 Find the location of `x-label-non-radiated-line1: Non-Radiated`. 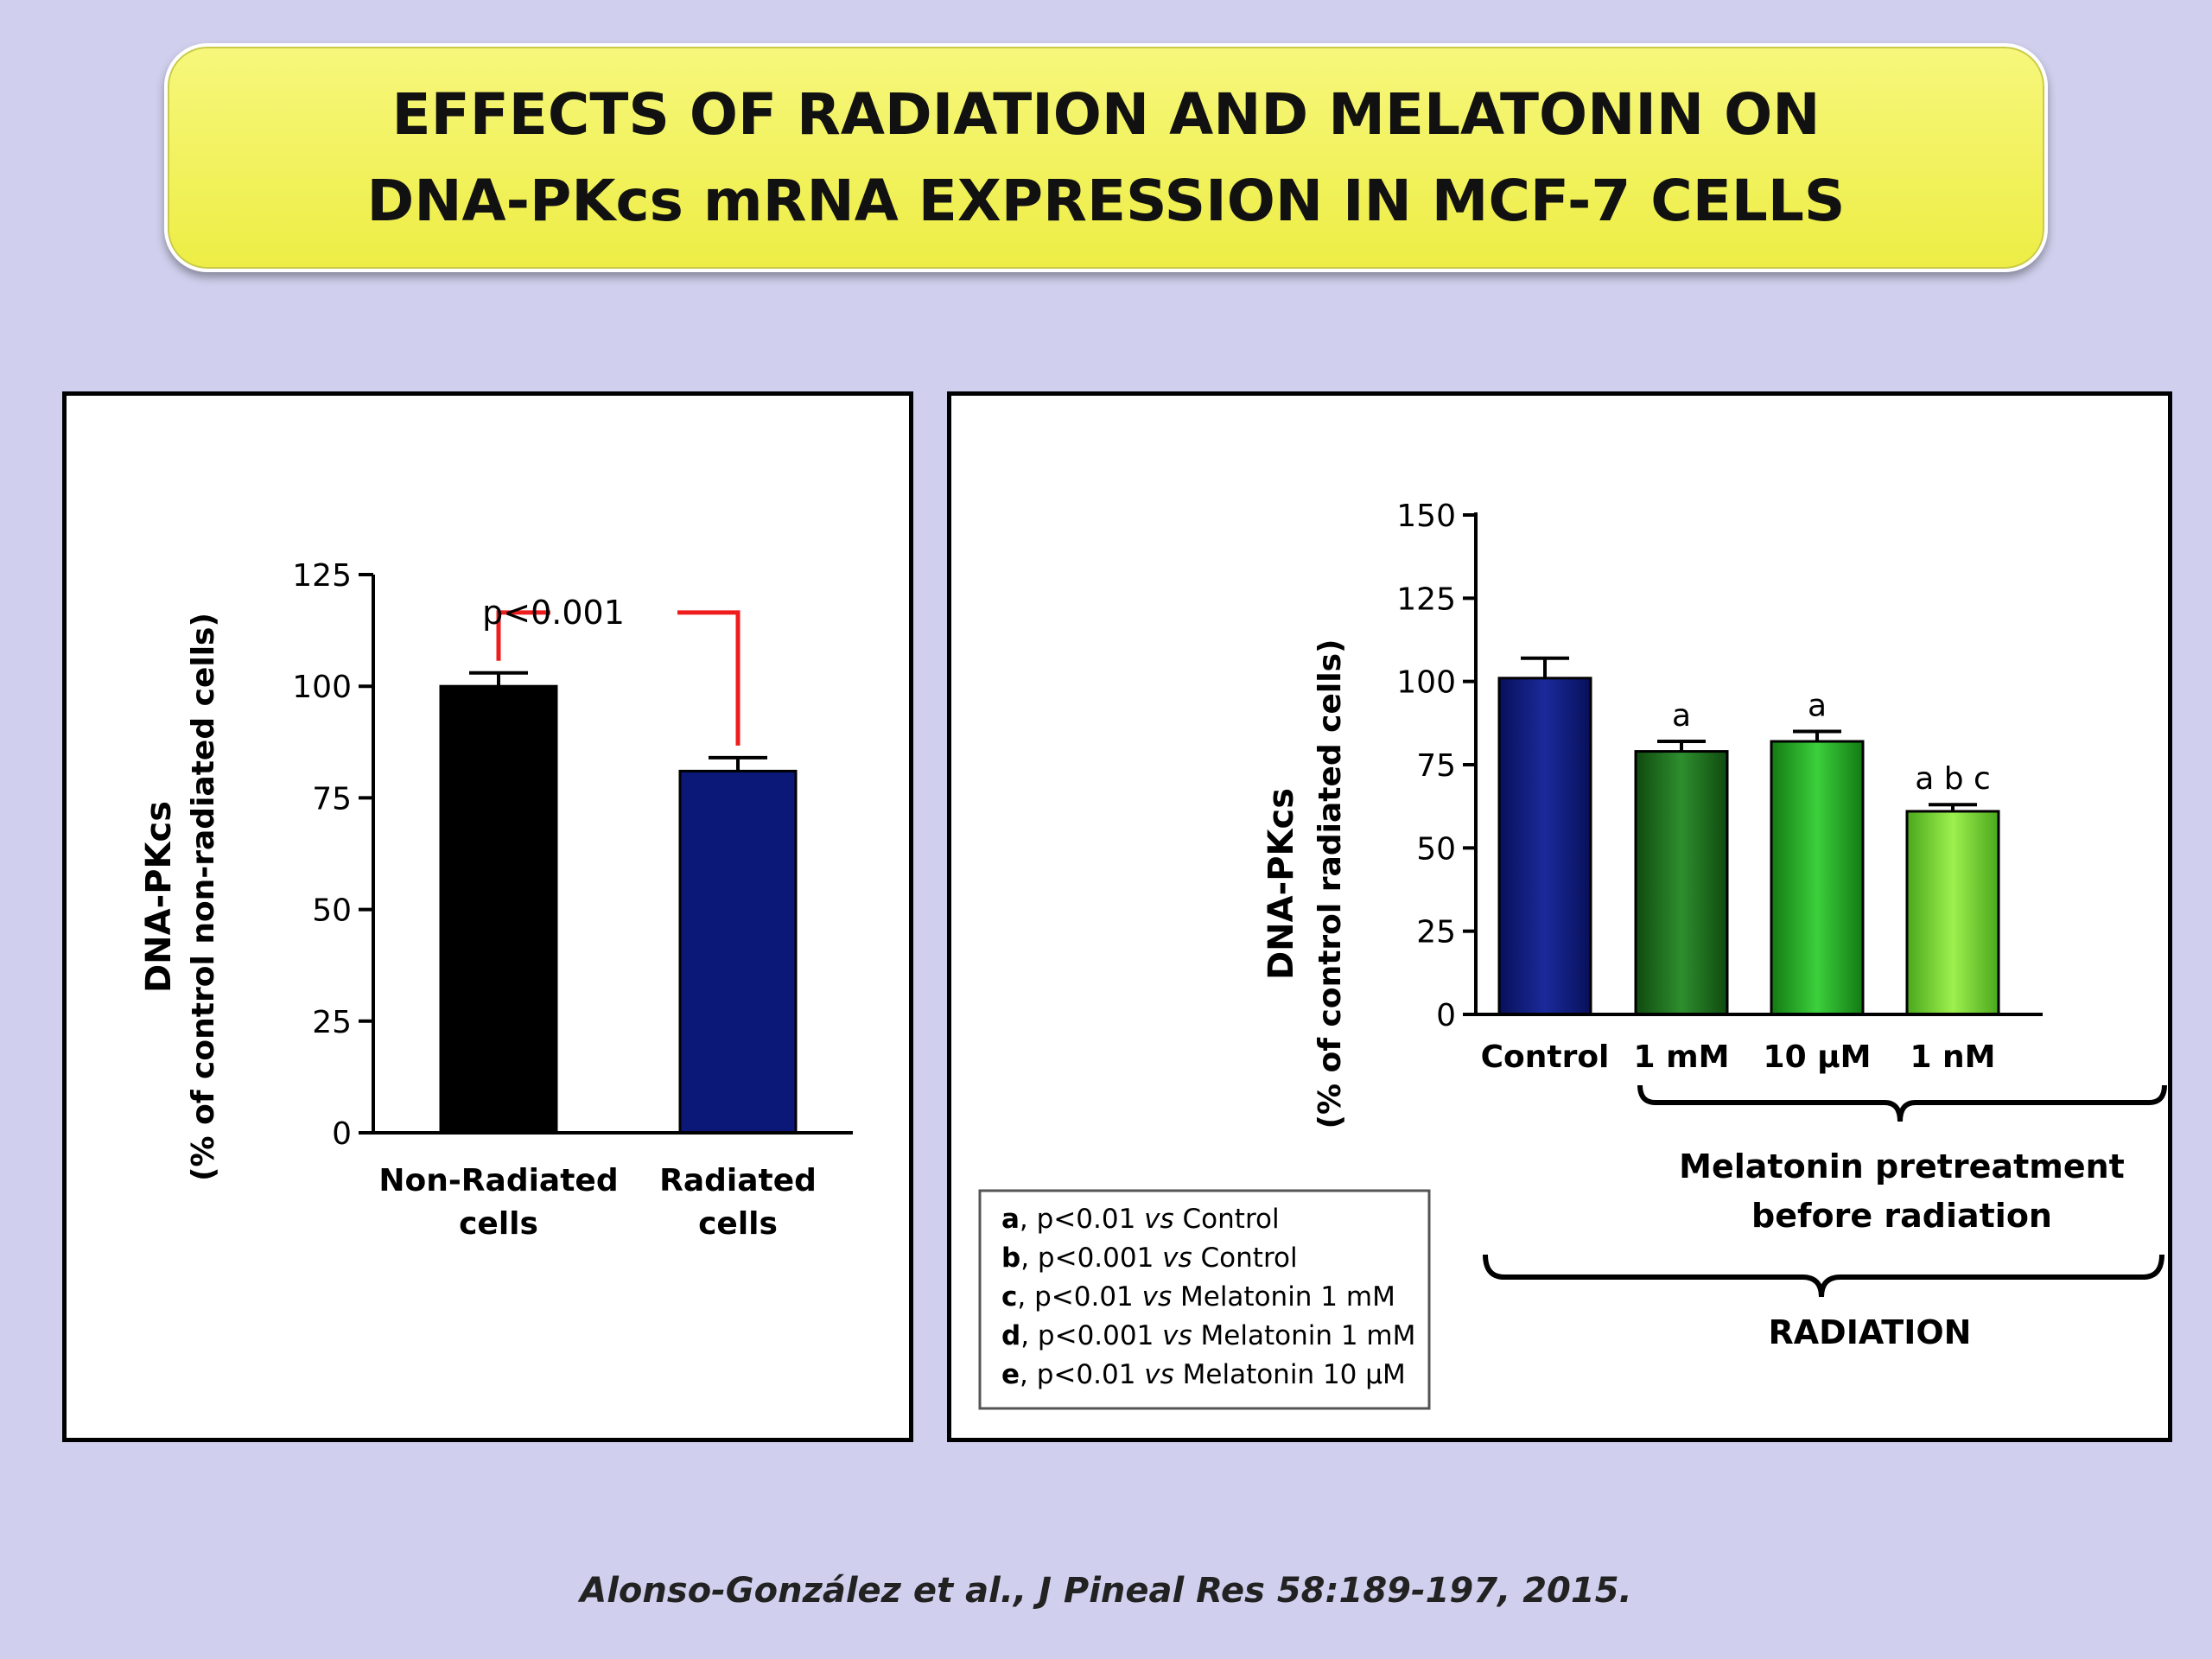

x-label-non-radiated-line1: Non-Radiated is located at coordinates (498, 1180).